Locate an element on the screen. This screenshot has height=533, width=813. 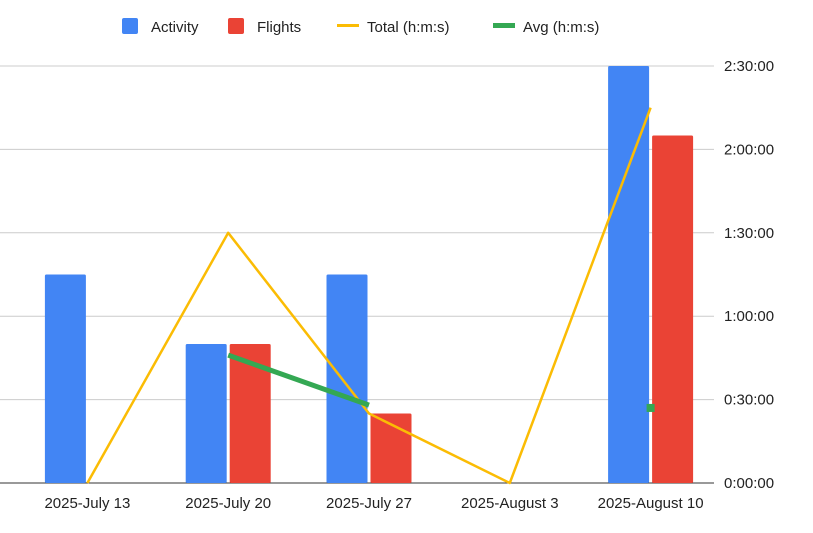
y-tick-label: 1:30:00 is located at coordinates (749, 233).